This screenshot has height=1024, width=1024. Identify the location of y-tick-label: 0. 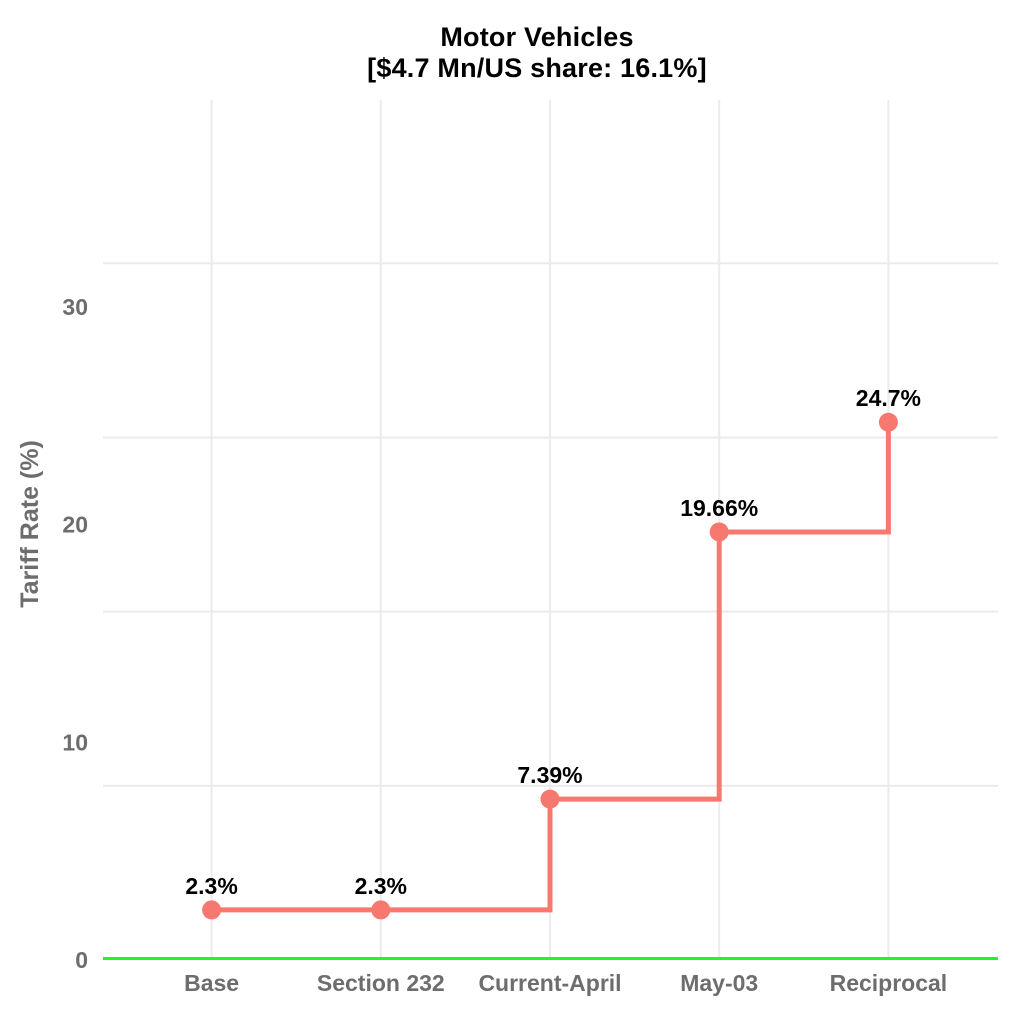
(81, 960).